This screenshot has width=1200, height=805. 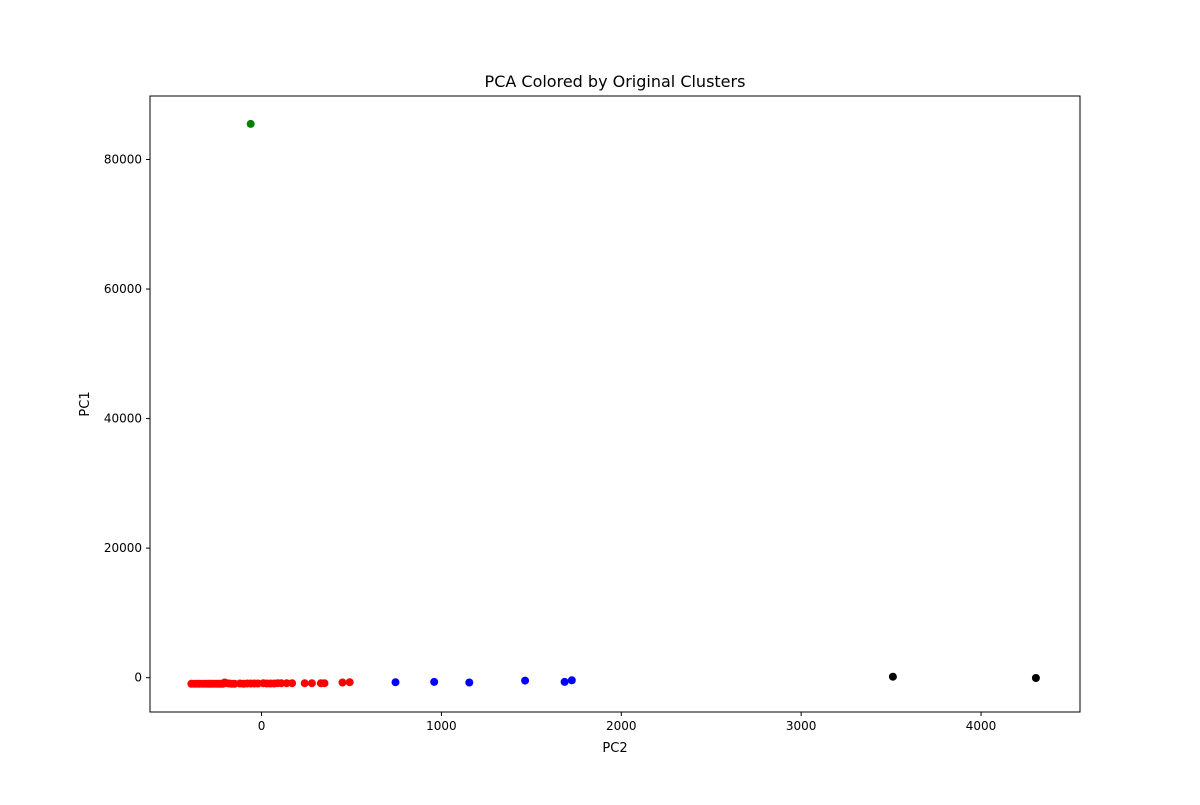 What do you see at coordinates (138, 678) in the screenshot?
I see `y-tick-label-0: 0` at bounding box center [138, 678].